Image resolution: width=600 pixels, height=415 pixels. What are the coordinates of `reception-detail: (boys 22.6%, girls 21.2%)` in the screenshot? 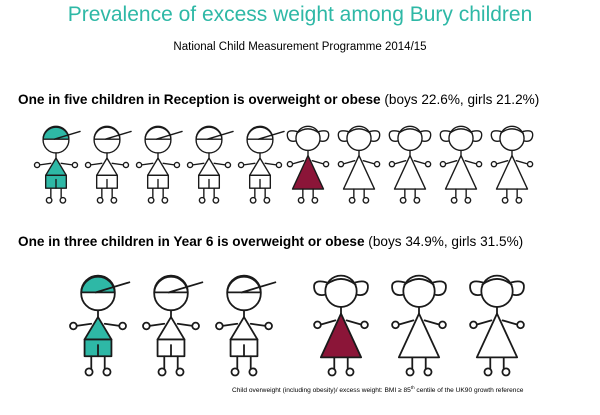 It's located at (462, 99).